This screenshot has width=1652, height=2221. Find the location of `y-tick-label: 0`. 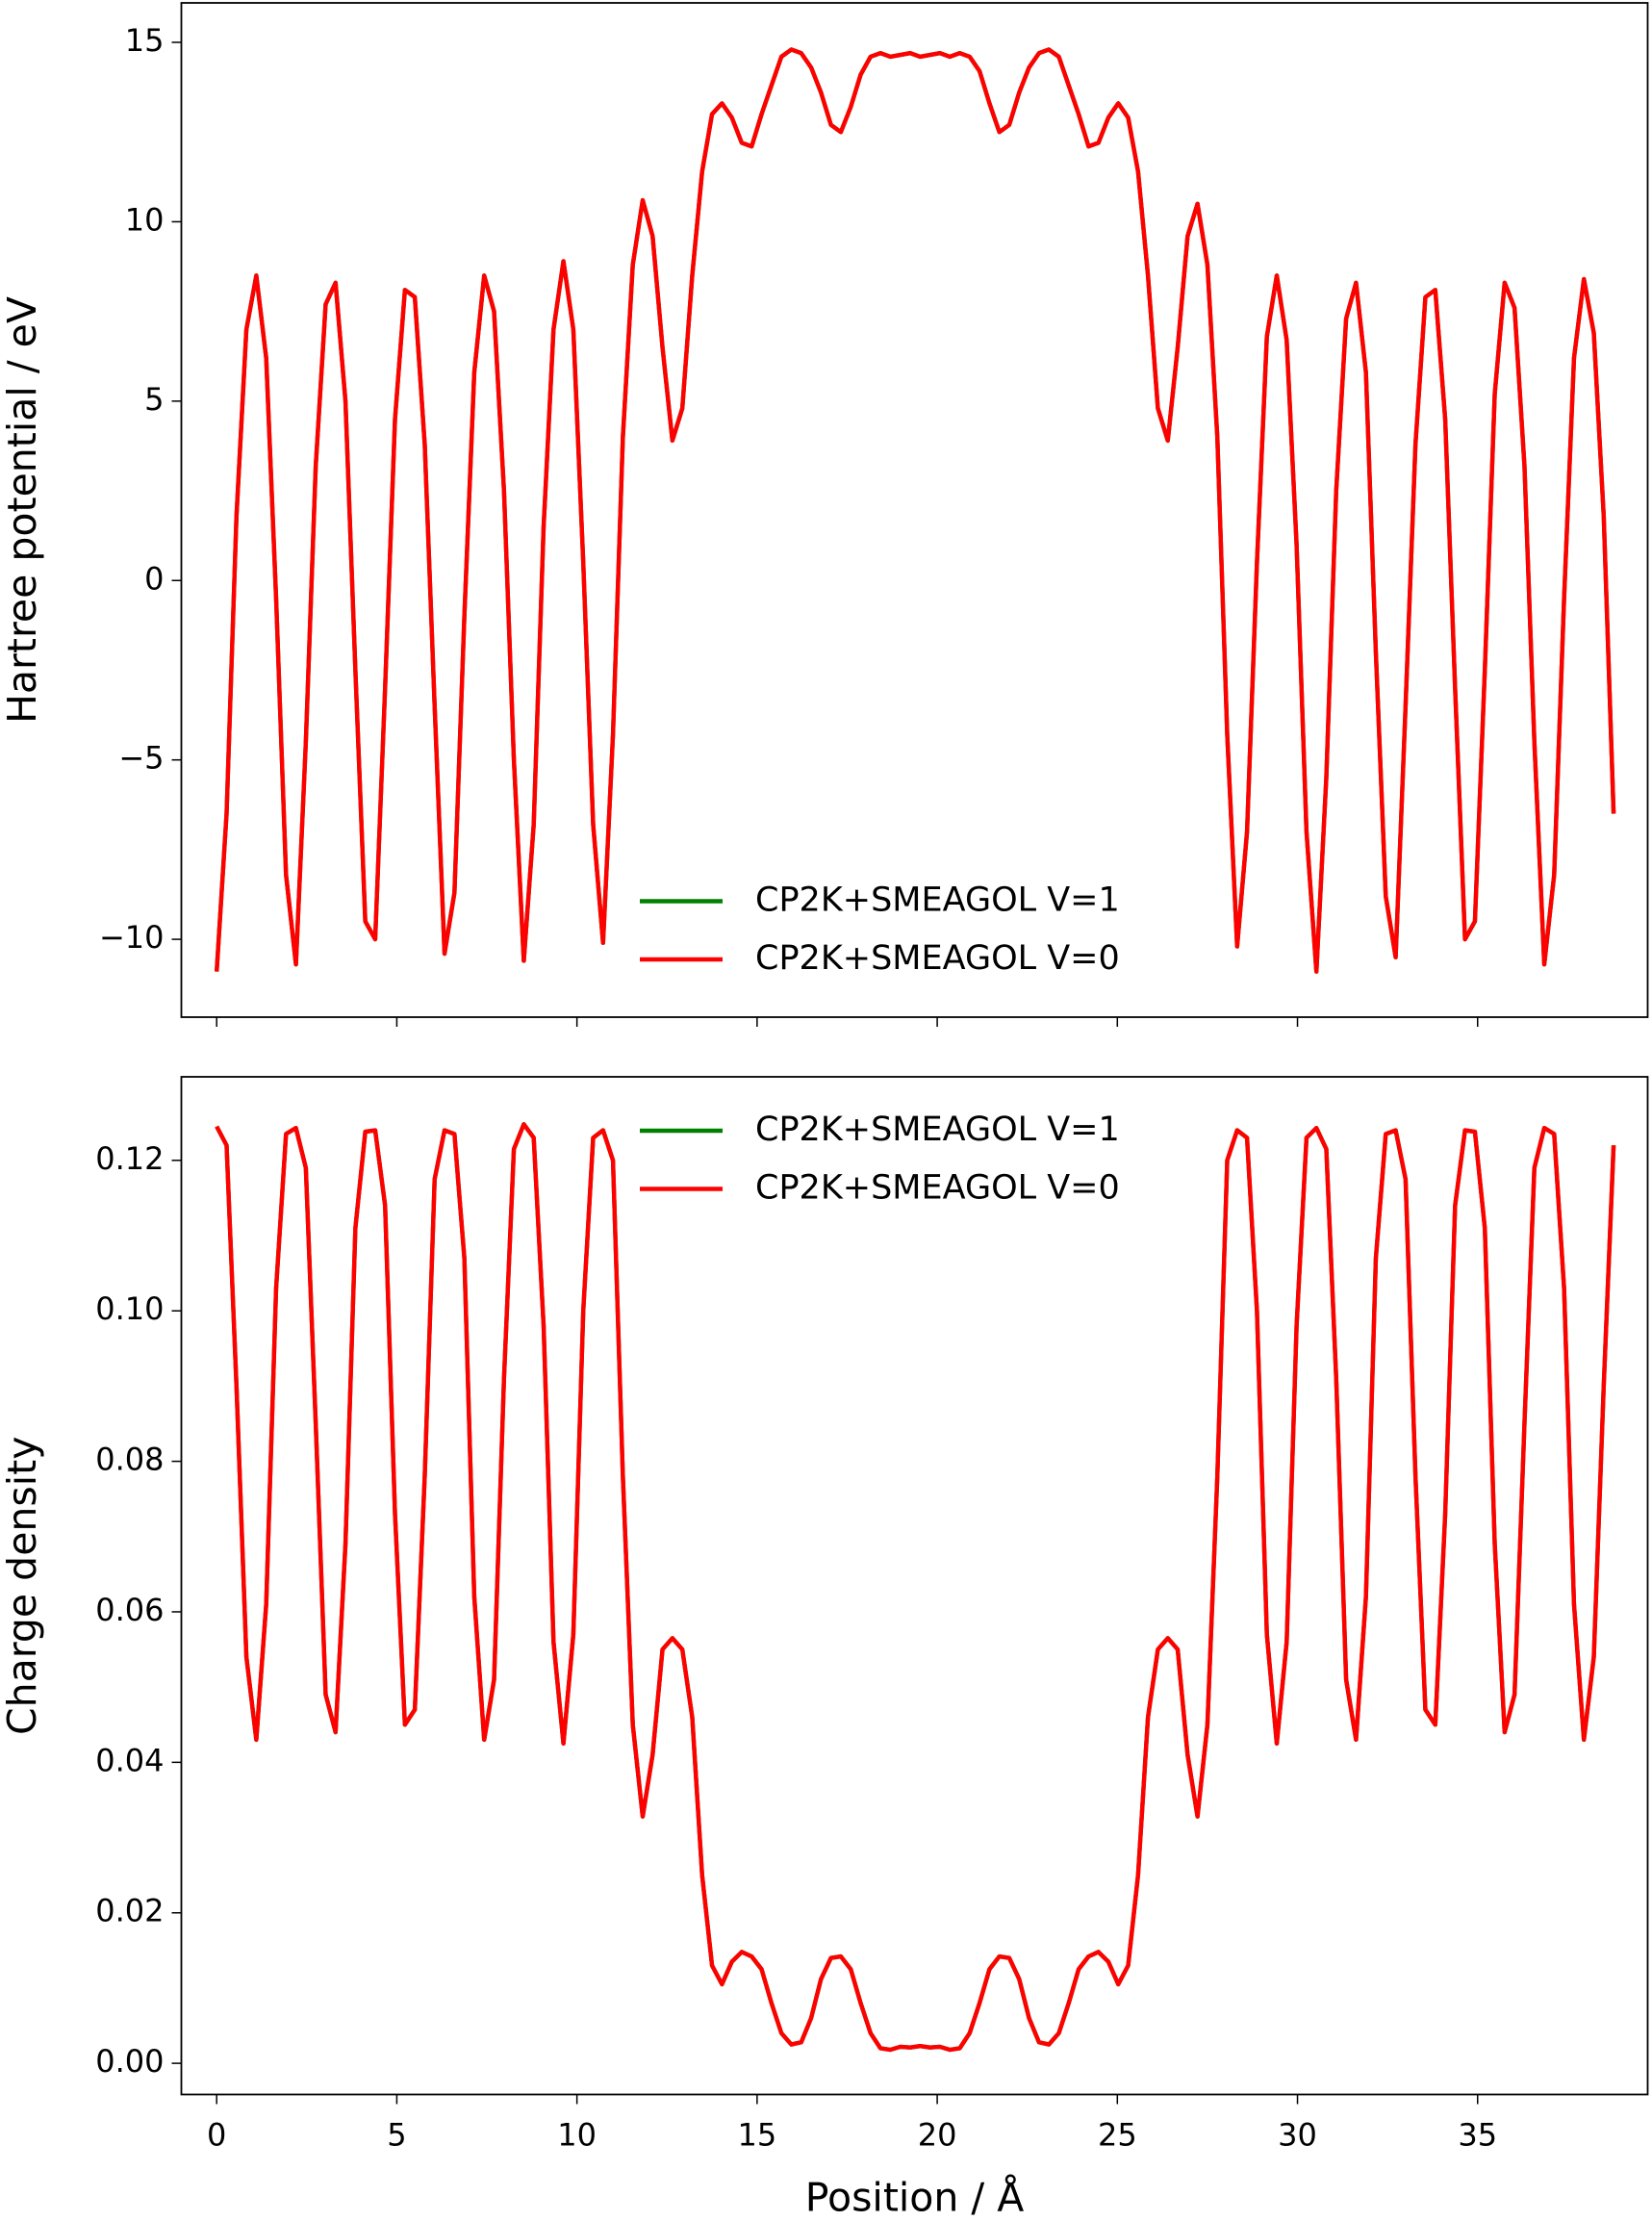

y-tick-label: 0 is located at coordinates (154, 578).